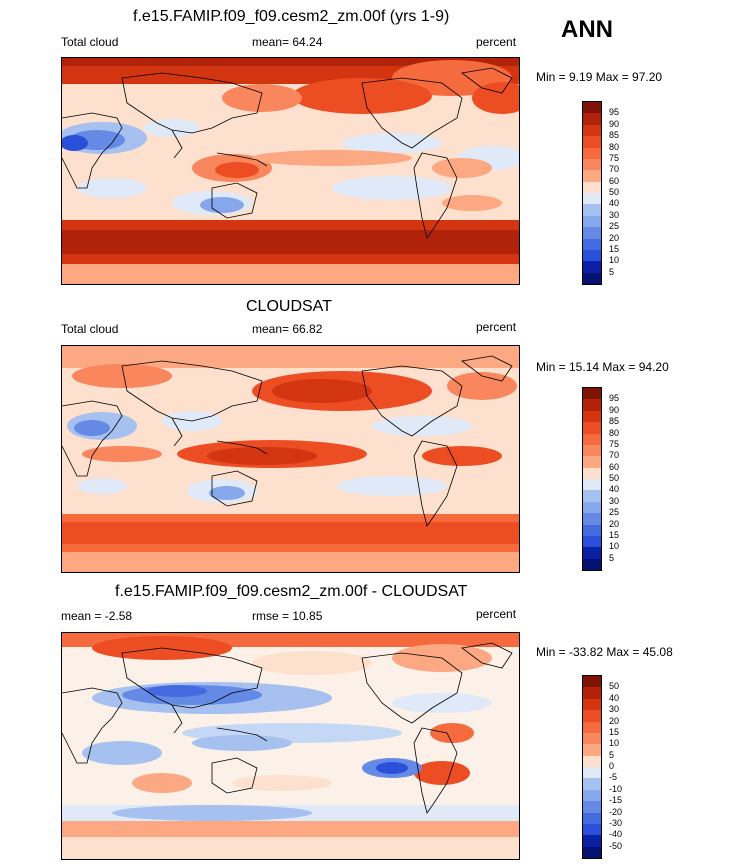 This screenshot has height=866, width=733. I want to click on colorbar-tick-label: -40, so click(616, 834).